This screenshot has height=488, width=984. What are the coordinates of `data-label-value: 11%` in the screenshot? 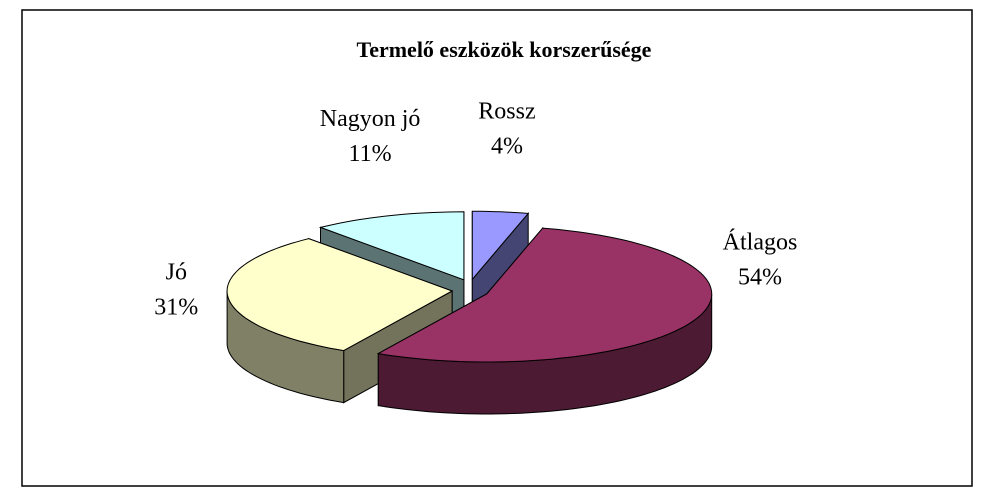 It's located at (370, 154).